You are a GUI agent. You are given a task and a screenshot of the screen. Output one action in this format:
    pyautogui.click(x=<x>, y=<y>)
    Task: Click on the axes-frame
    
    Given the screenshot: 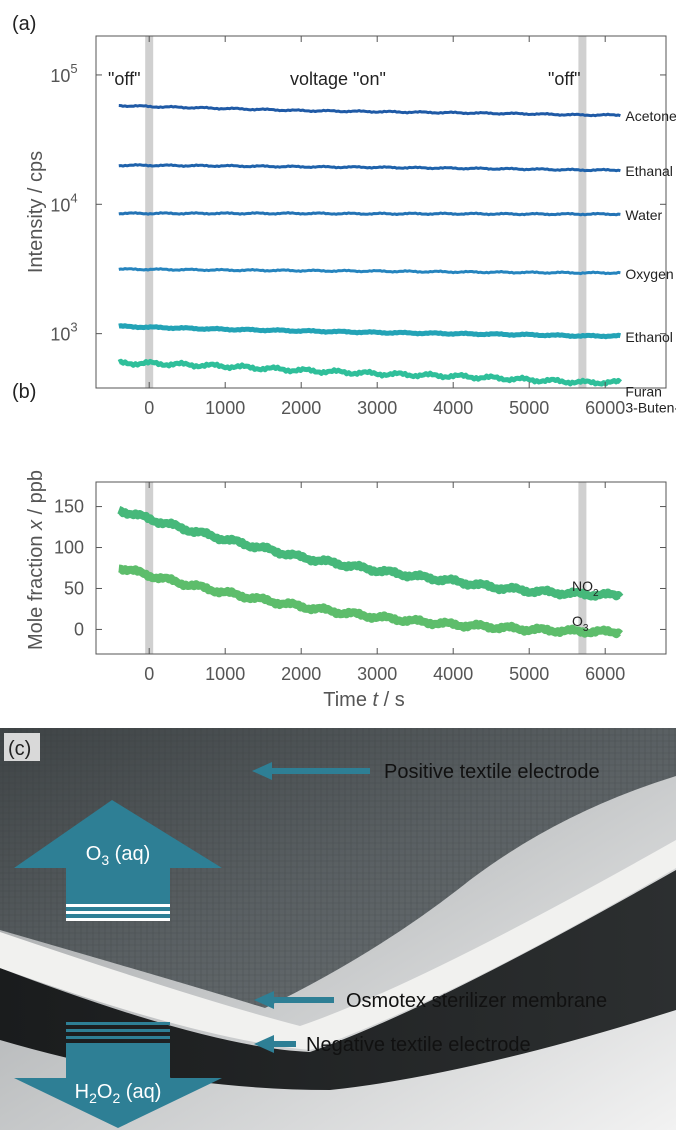 What is the action you would take?
    pyautogui.click(x=381, y=568)
    